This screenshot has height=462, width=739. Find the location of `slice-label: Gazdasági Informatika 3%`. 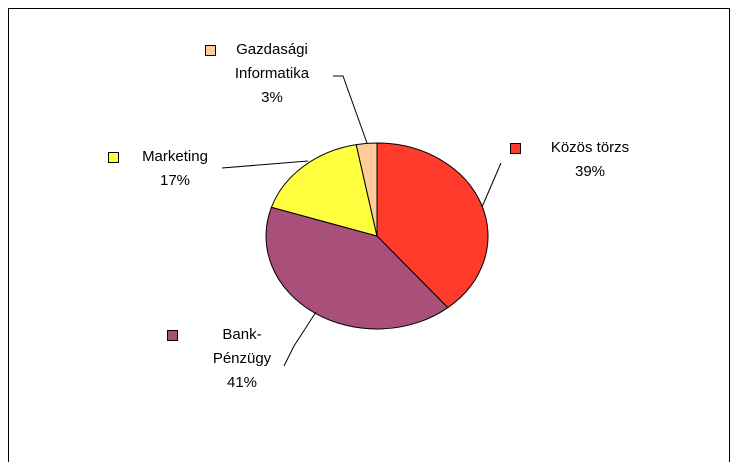

slice-label: Gazdasági Informatika 3% is located at coordinates (272, 74).